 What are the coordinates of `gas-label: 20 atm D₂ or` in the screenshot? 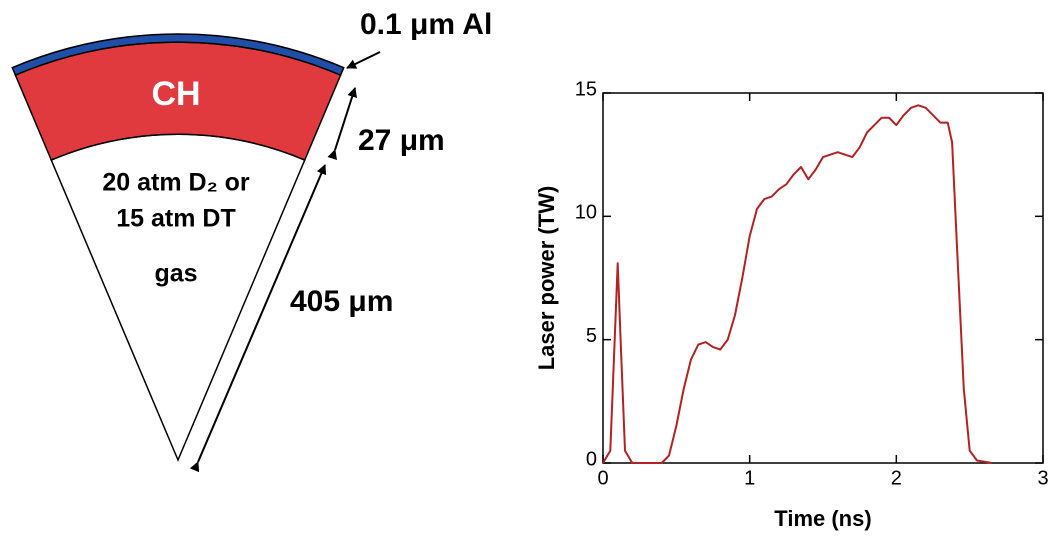 It's located at (176, 183).